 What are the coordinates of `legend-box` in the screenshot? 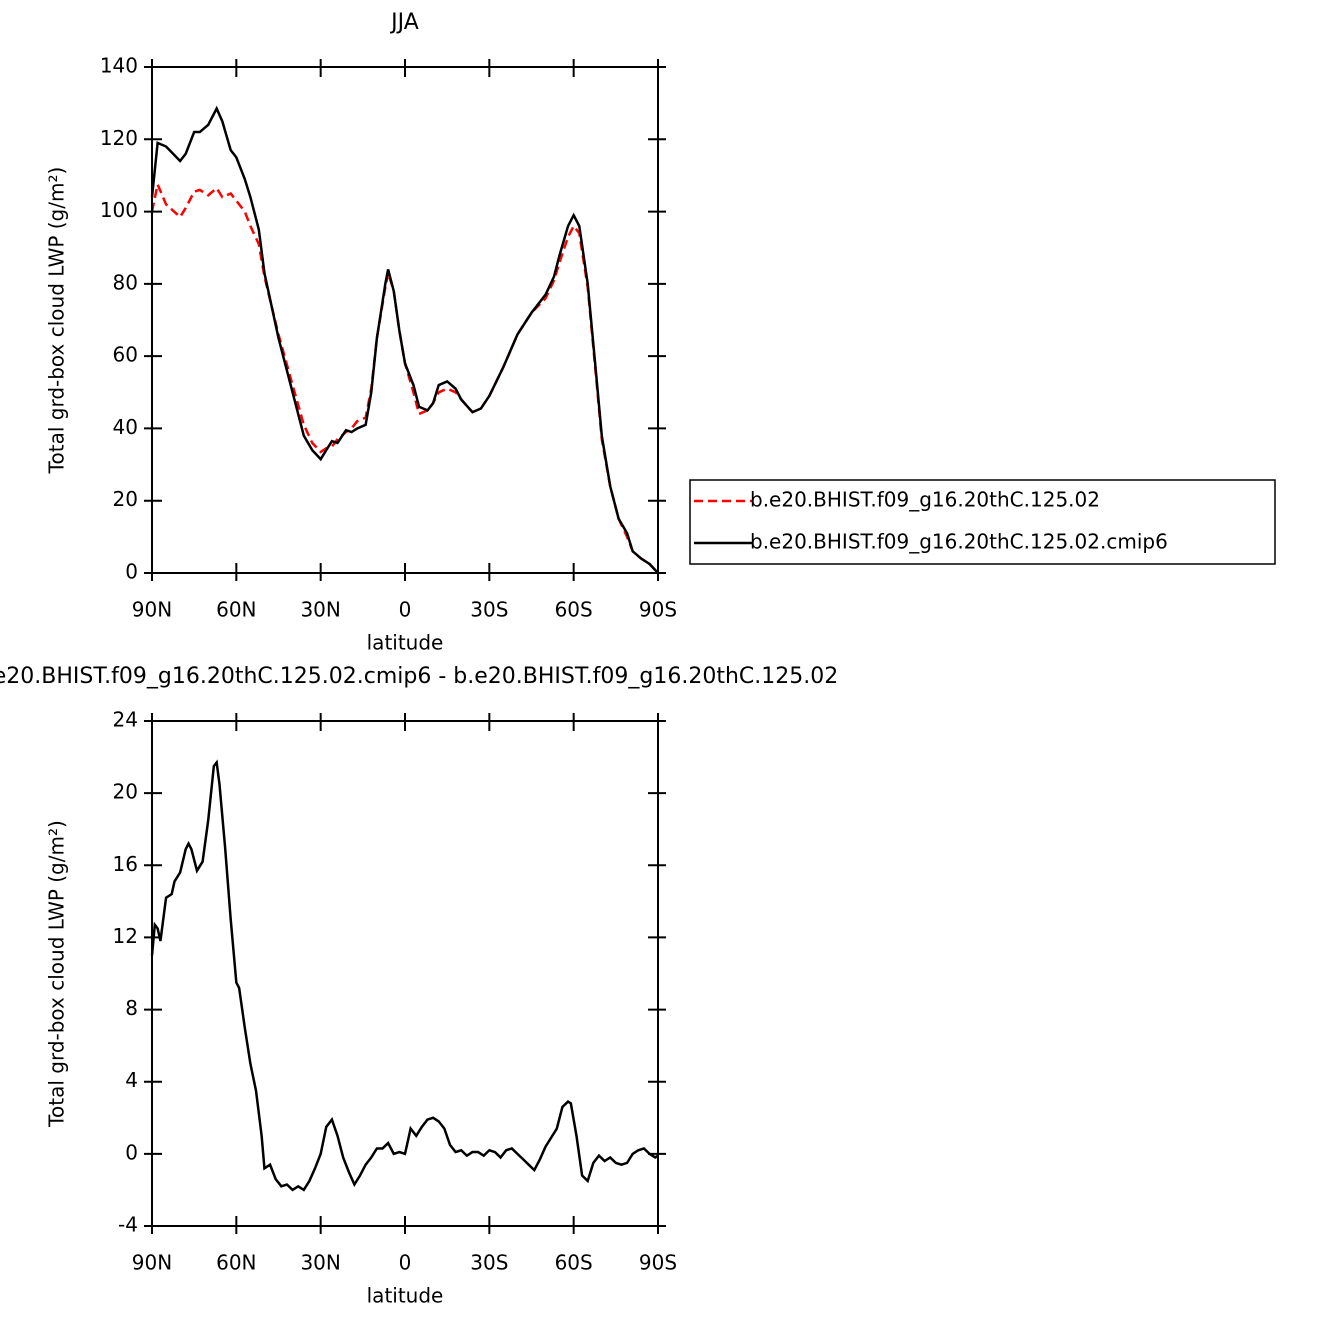 It's located at (982, 522).